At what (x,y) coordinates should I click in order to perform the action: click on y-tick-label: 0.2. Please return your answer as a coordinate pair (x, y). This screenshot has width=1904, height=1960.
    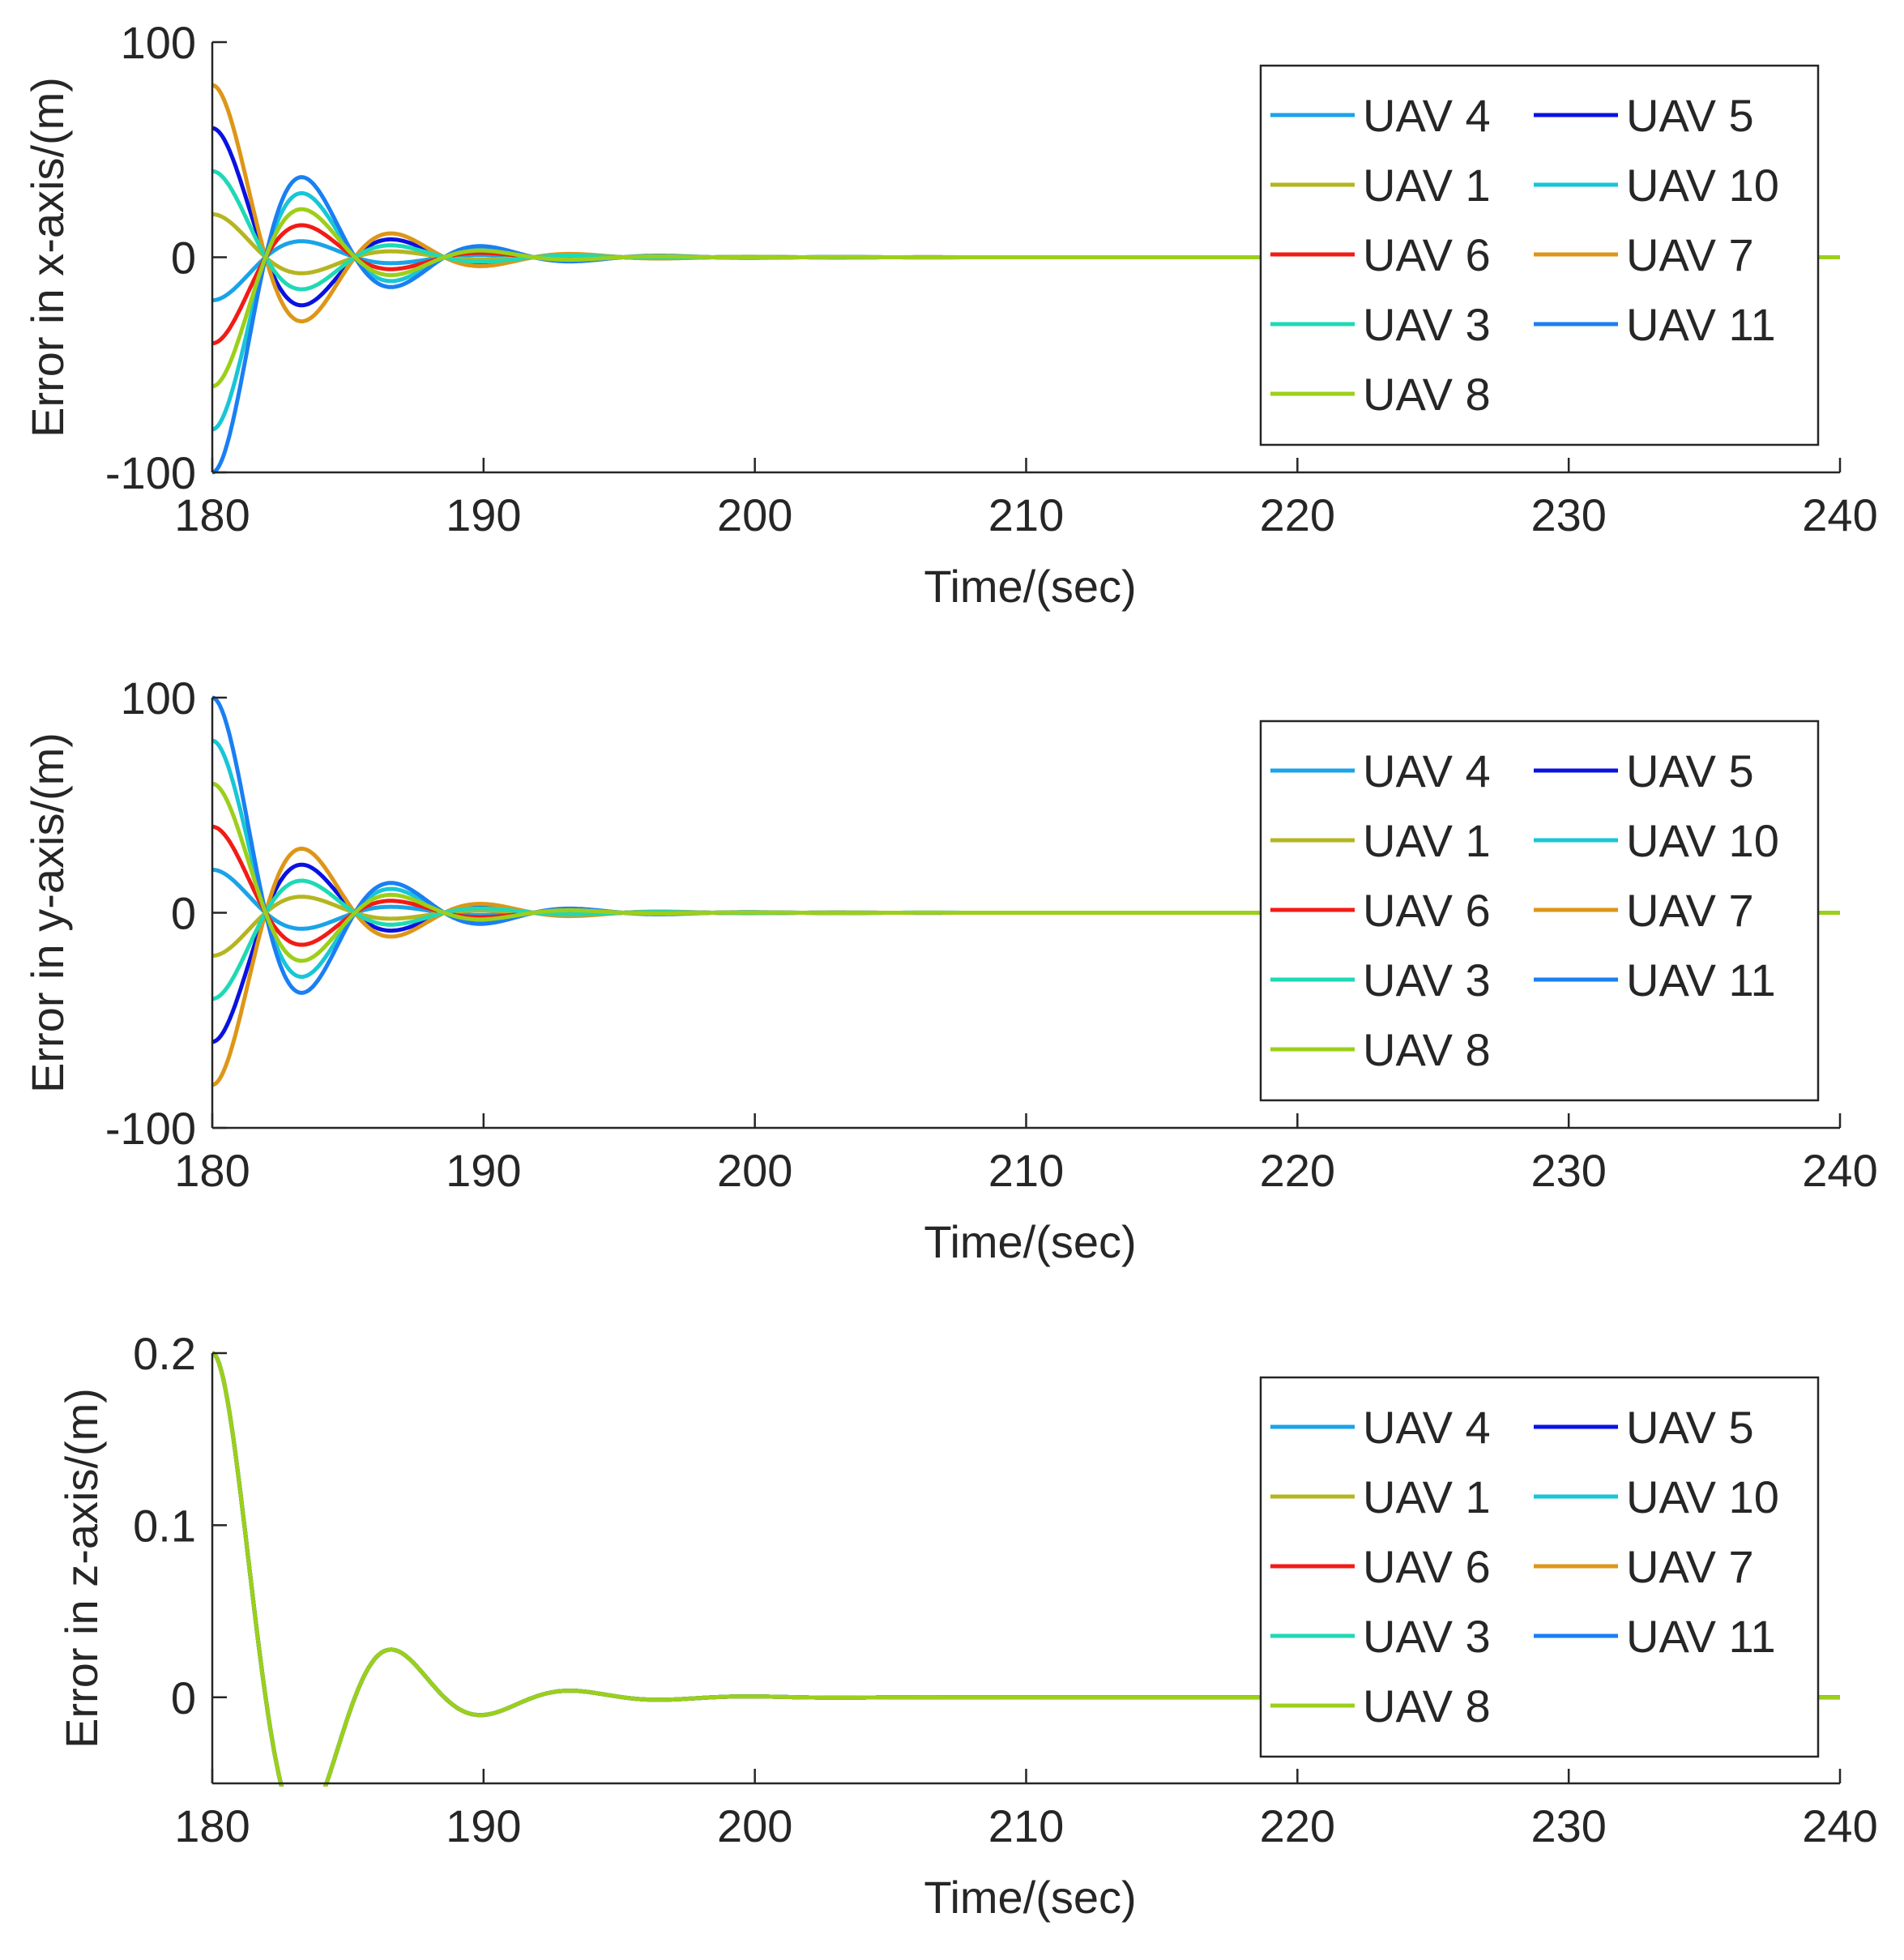
    Looking at the image, I should click on (164, 1353).